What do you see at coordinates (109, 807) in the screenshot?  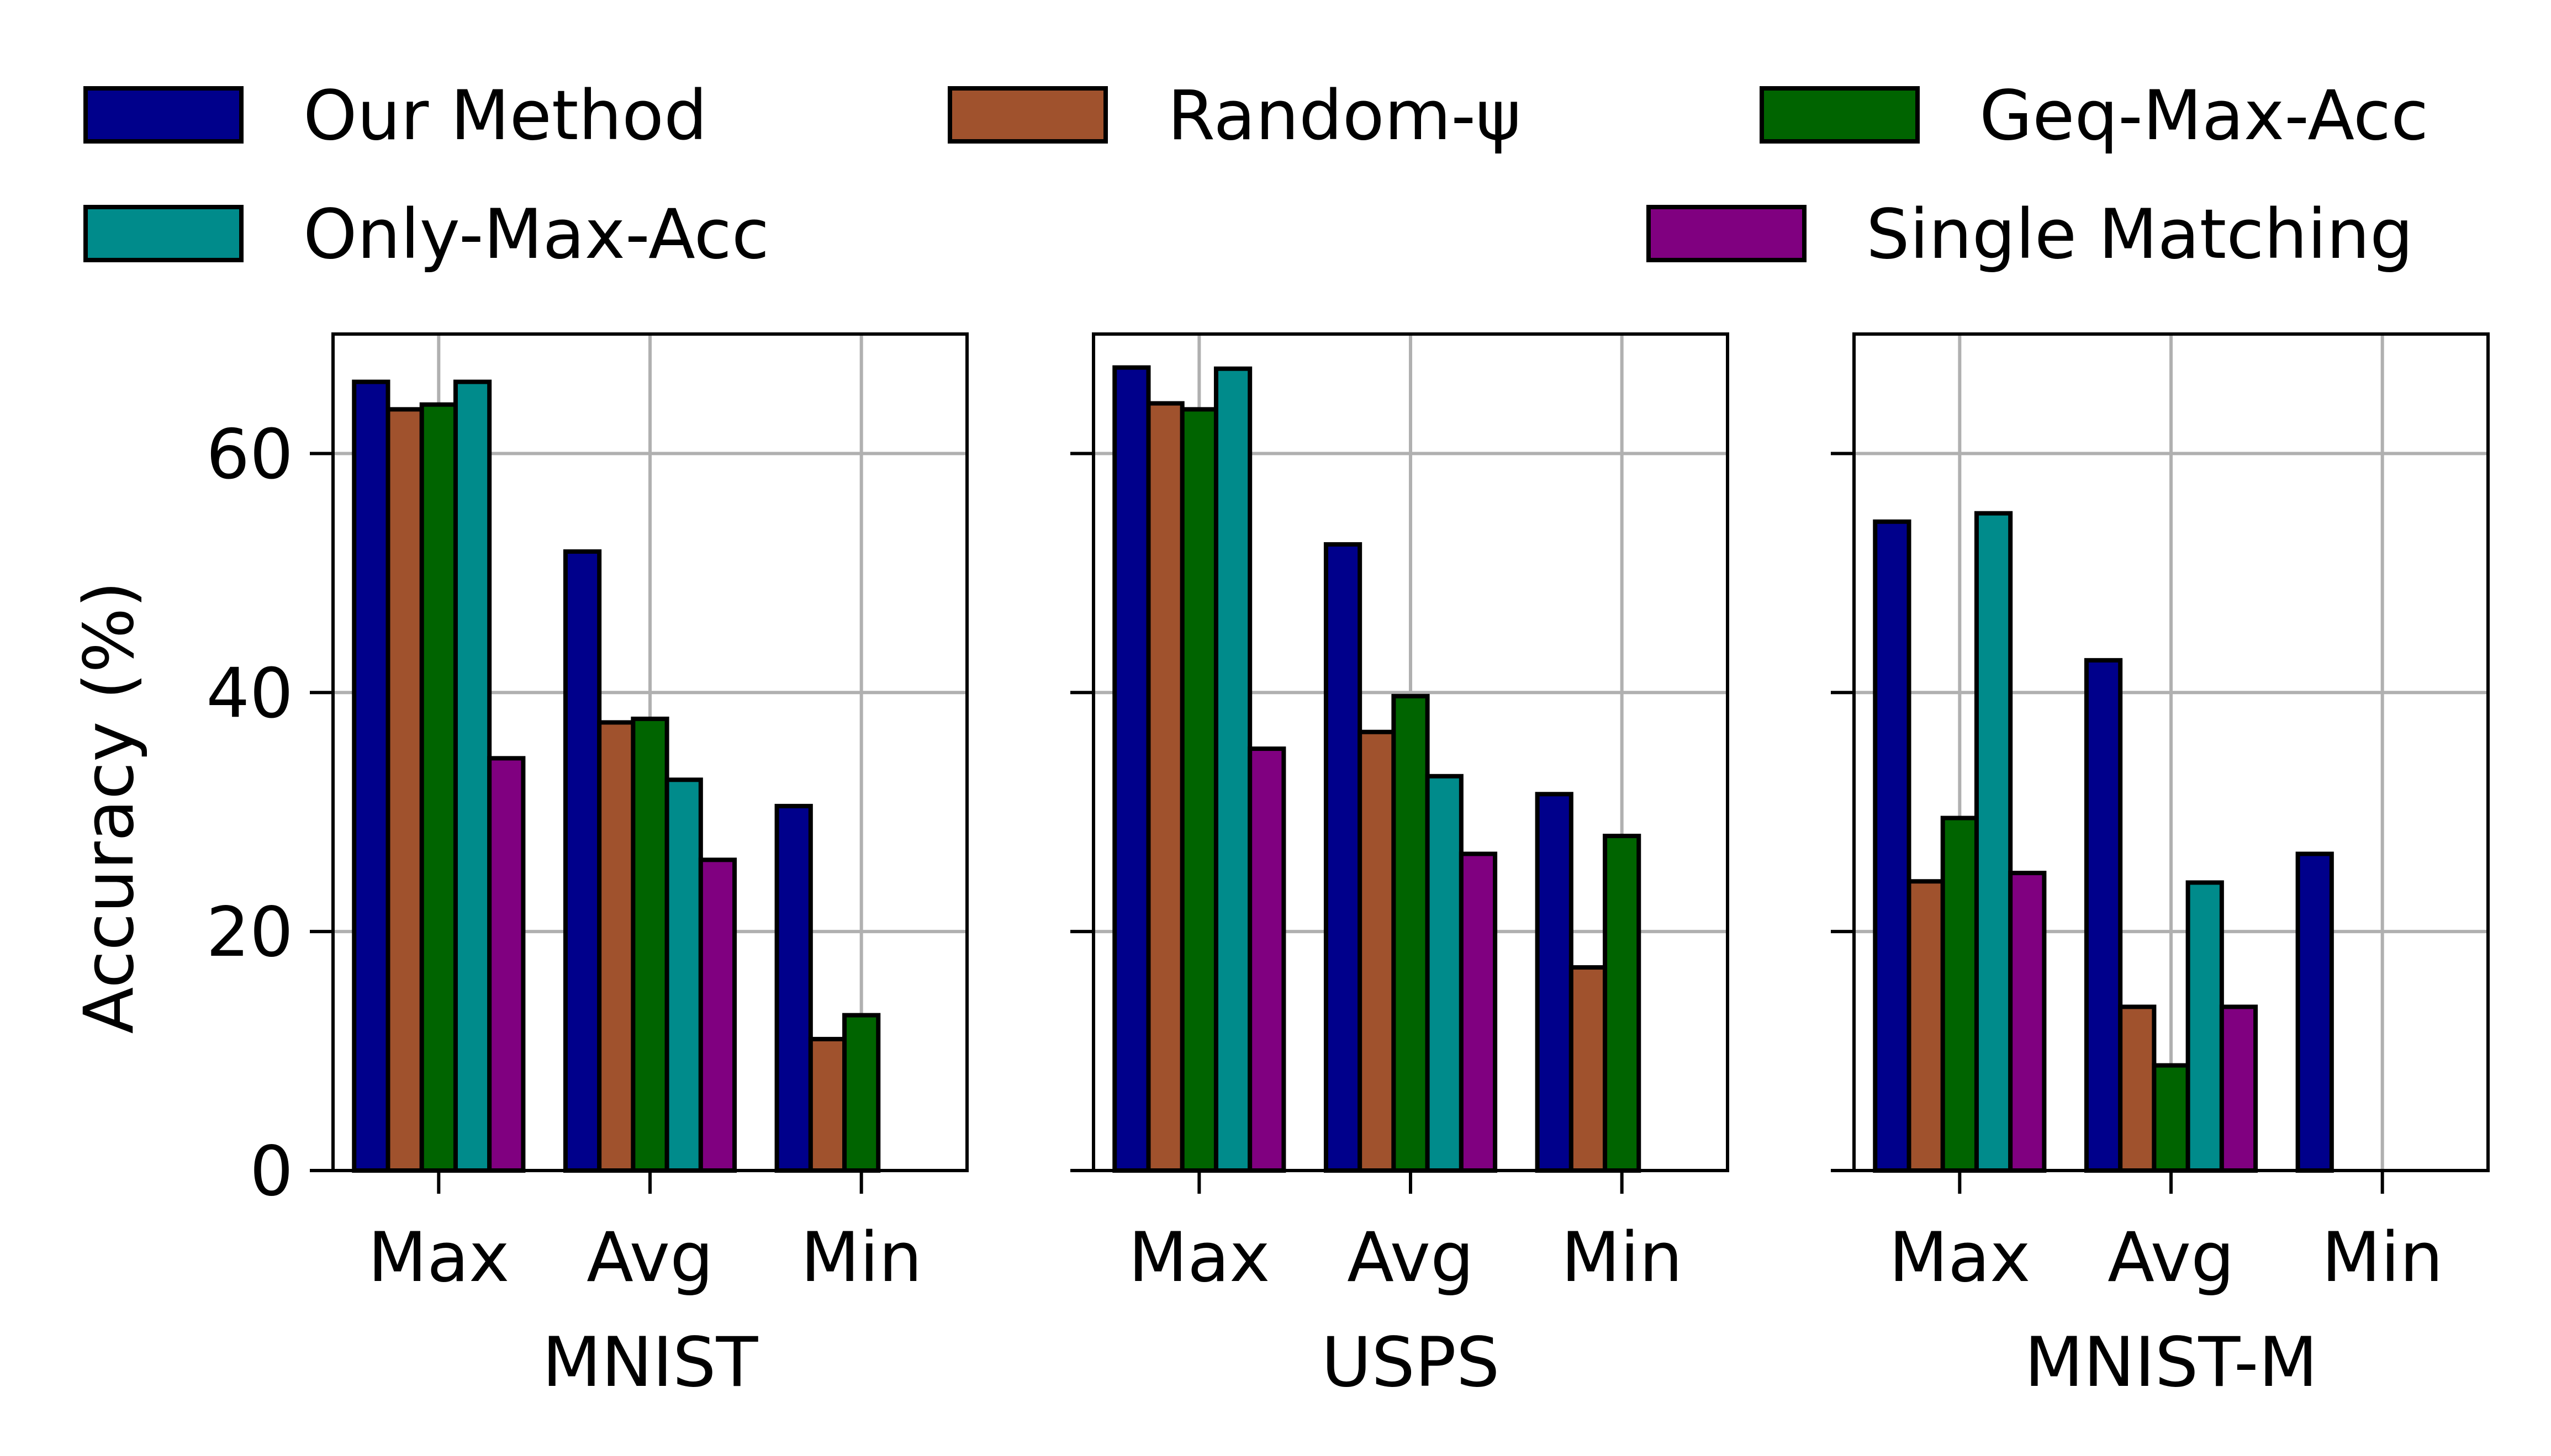 I see `y-axis-title: Accuracy (%)` at bounding box center [109, 807].